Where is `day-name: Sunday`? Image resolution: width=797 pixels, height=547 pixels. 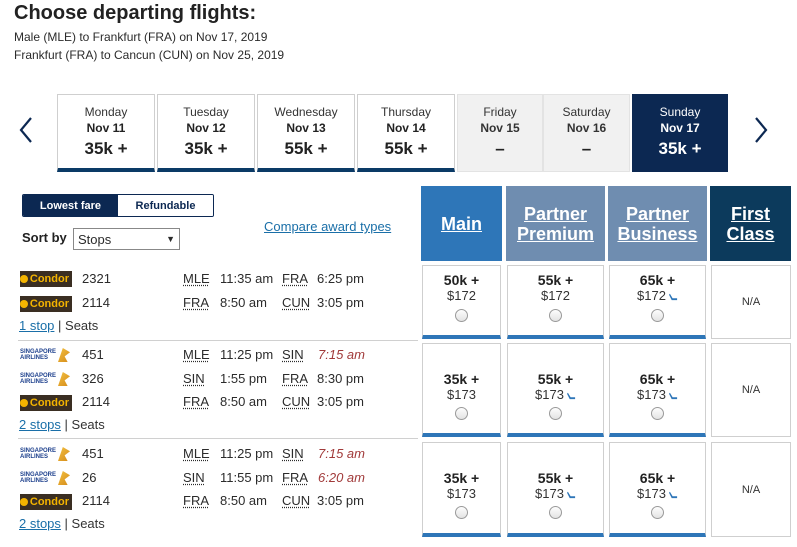
day-name: Sunday is located at coordinates (680, 112).